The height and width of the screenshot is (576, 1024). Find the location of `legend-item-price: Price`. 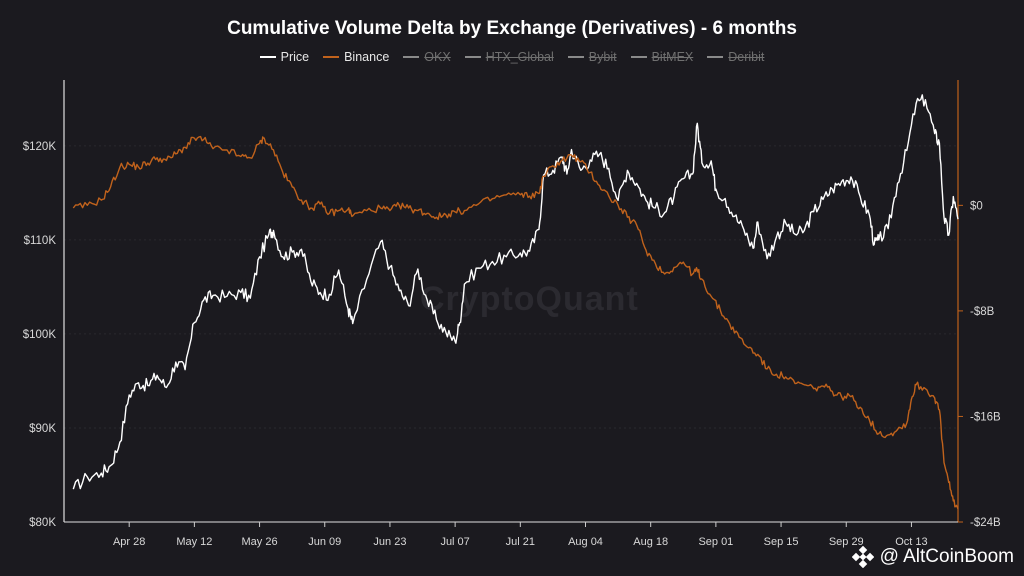

legend-item-price: Price is located at coordinates (284, 57).